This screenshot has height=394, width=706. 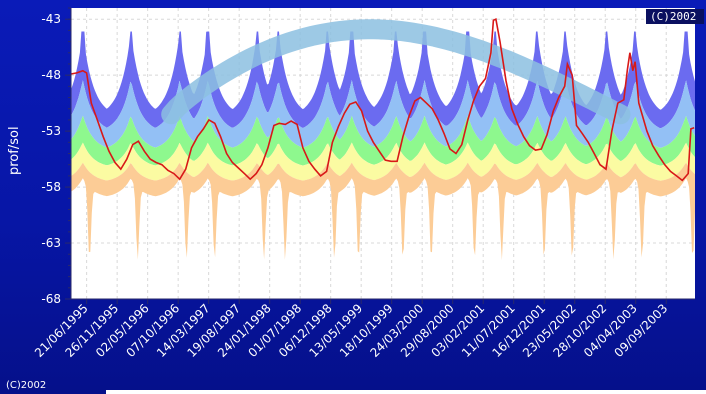 I want to click on watermark-top: (C)2002, so click(x=673, y=16).